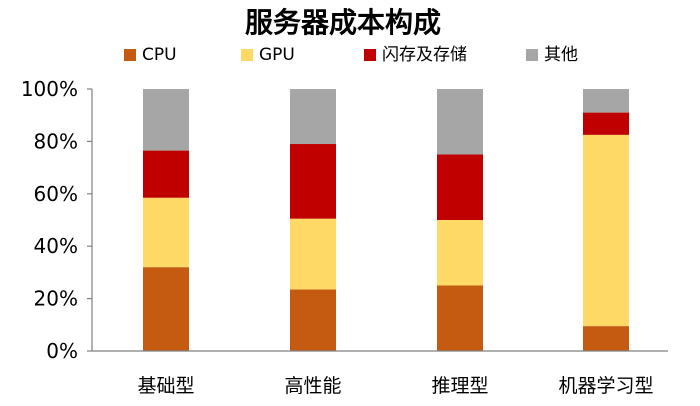  I want to click on y-tick-label-3: 60%, so click(56, 194).